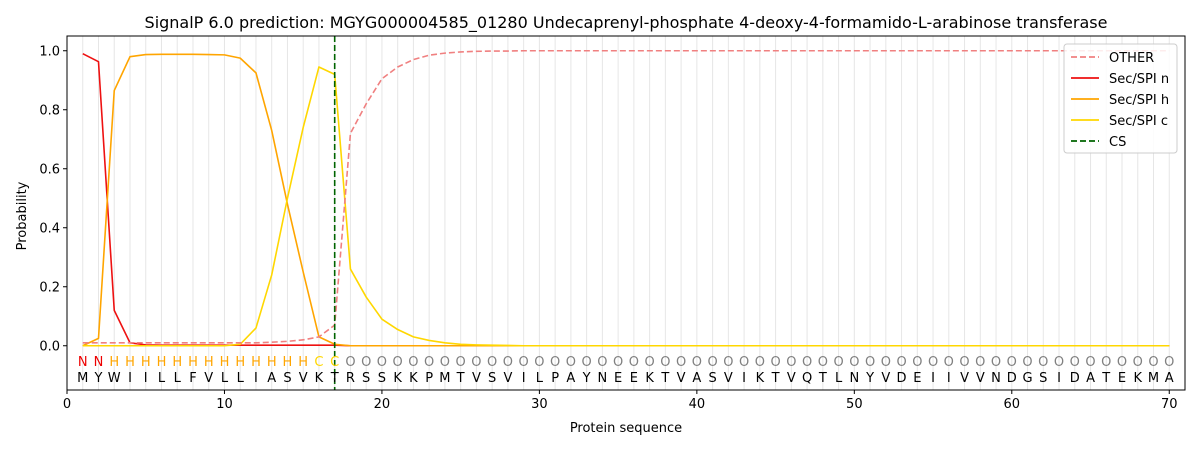 Image resolution: width=1200 pixels, height=454 pixels. I want to click on y-axis-label: Probability, so click(22, 215).